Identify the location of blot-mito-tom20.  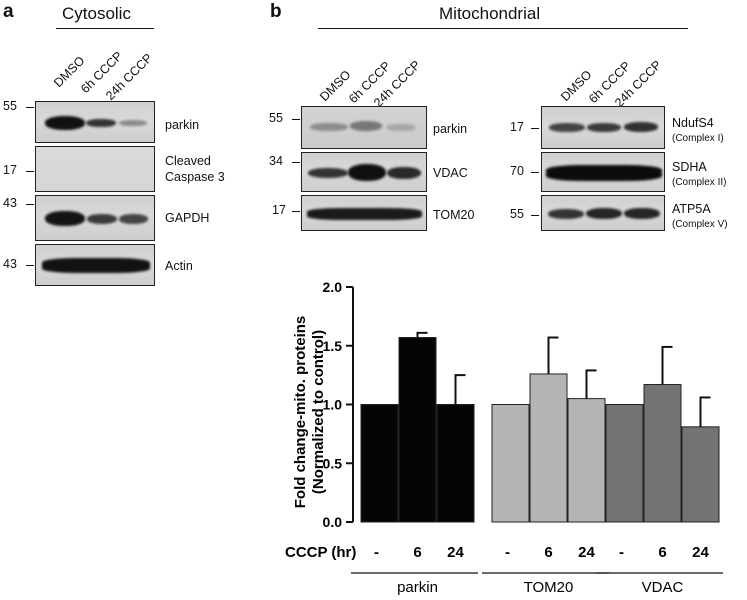
(364, 213).